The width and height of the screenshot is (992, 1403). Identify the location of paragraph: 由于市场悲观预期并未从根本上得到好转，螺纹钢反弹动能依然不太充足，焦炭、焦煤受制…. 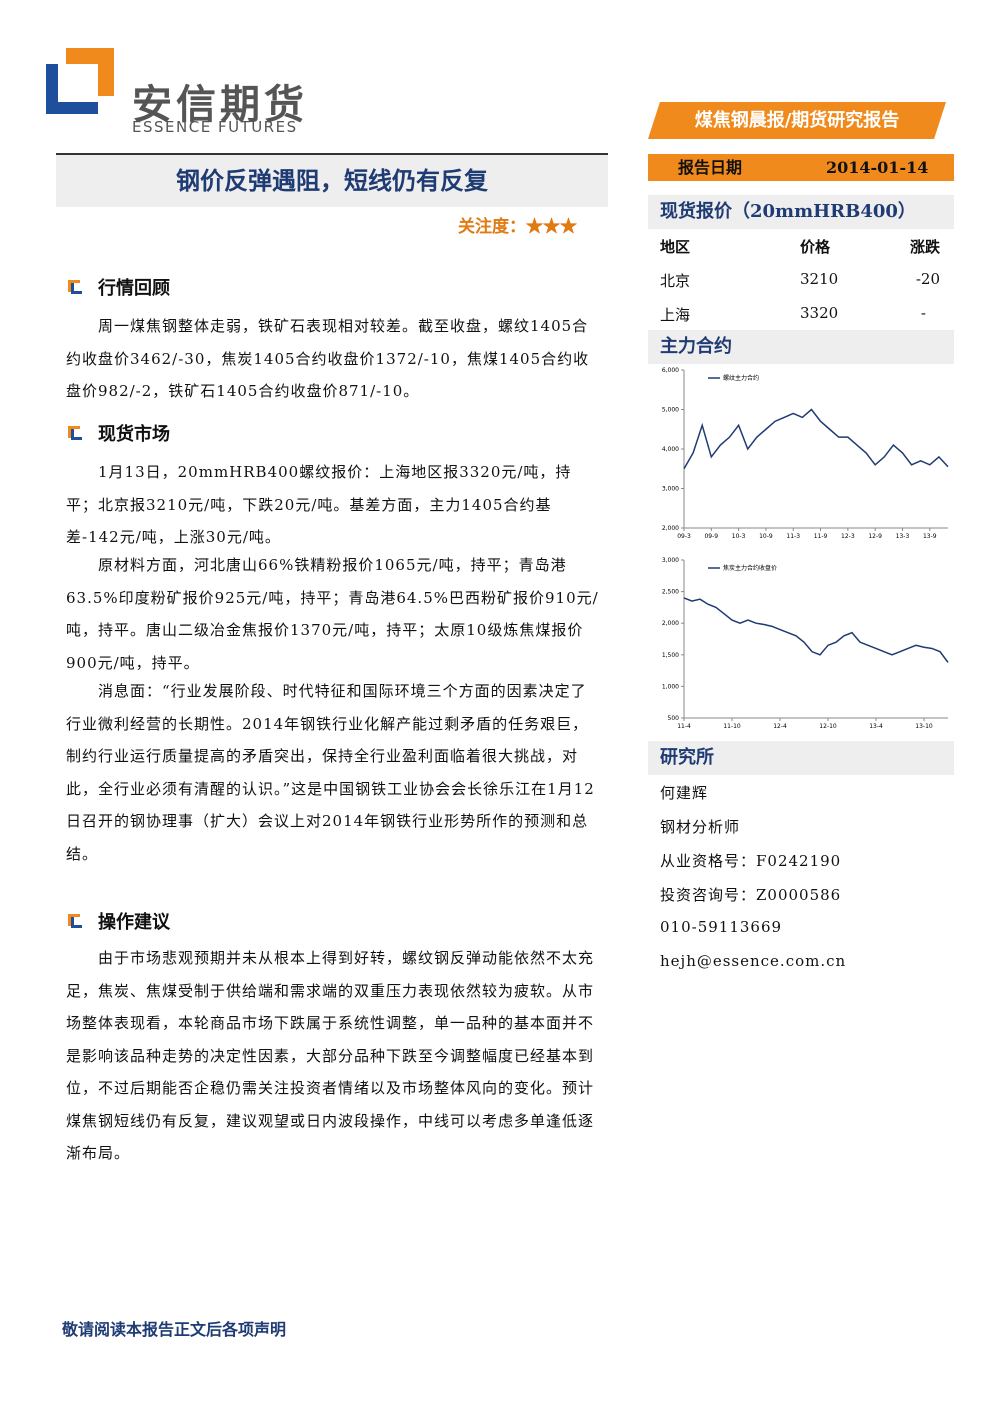
(330, 1055).